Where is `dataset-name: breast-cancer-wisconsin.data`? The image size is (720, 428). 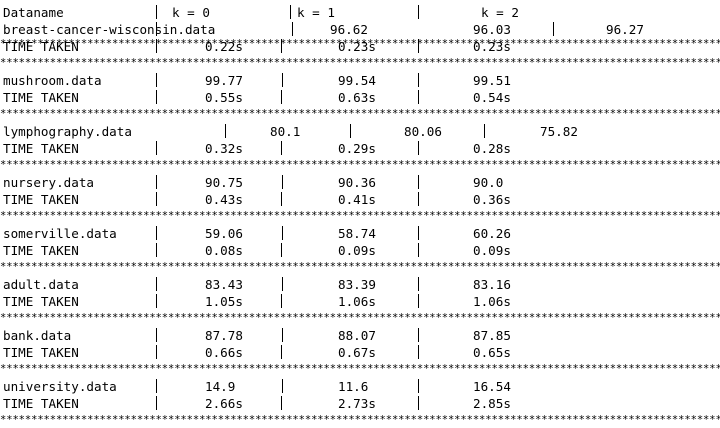 dataset-name: breast-cancer-wisconsin.data is located at coordinates (109, 29).